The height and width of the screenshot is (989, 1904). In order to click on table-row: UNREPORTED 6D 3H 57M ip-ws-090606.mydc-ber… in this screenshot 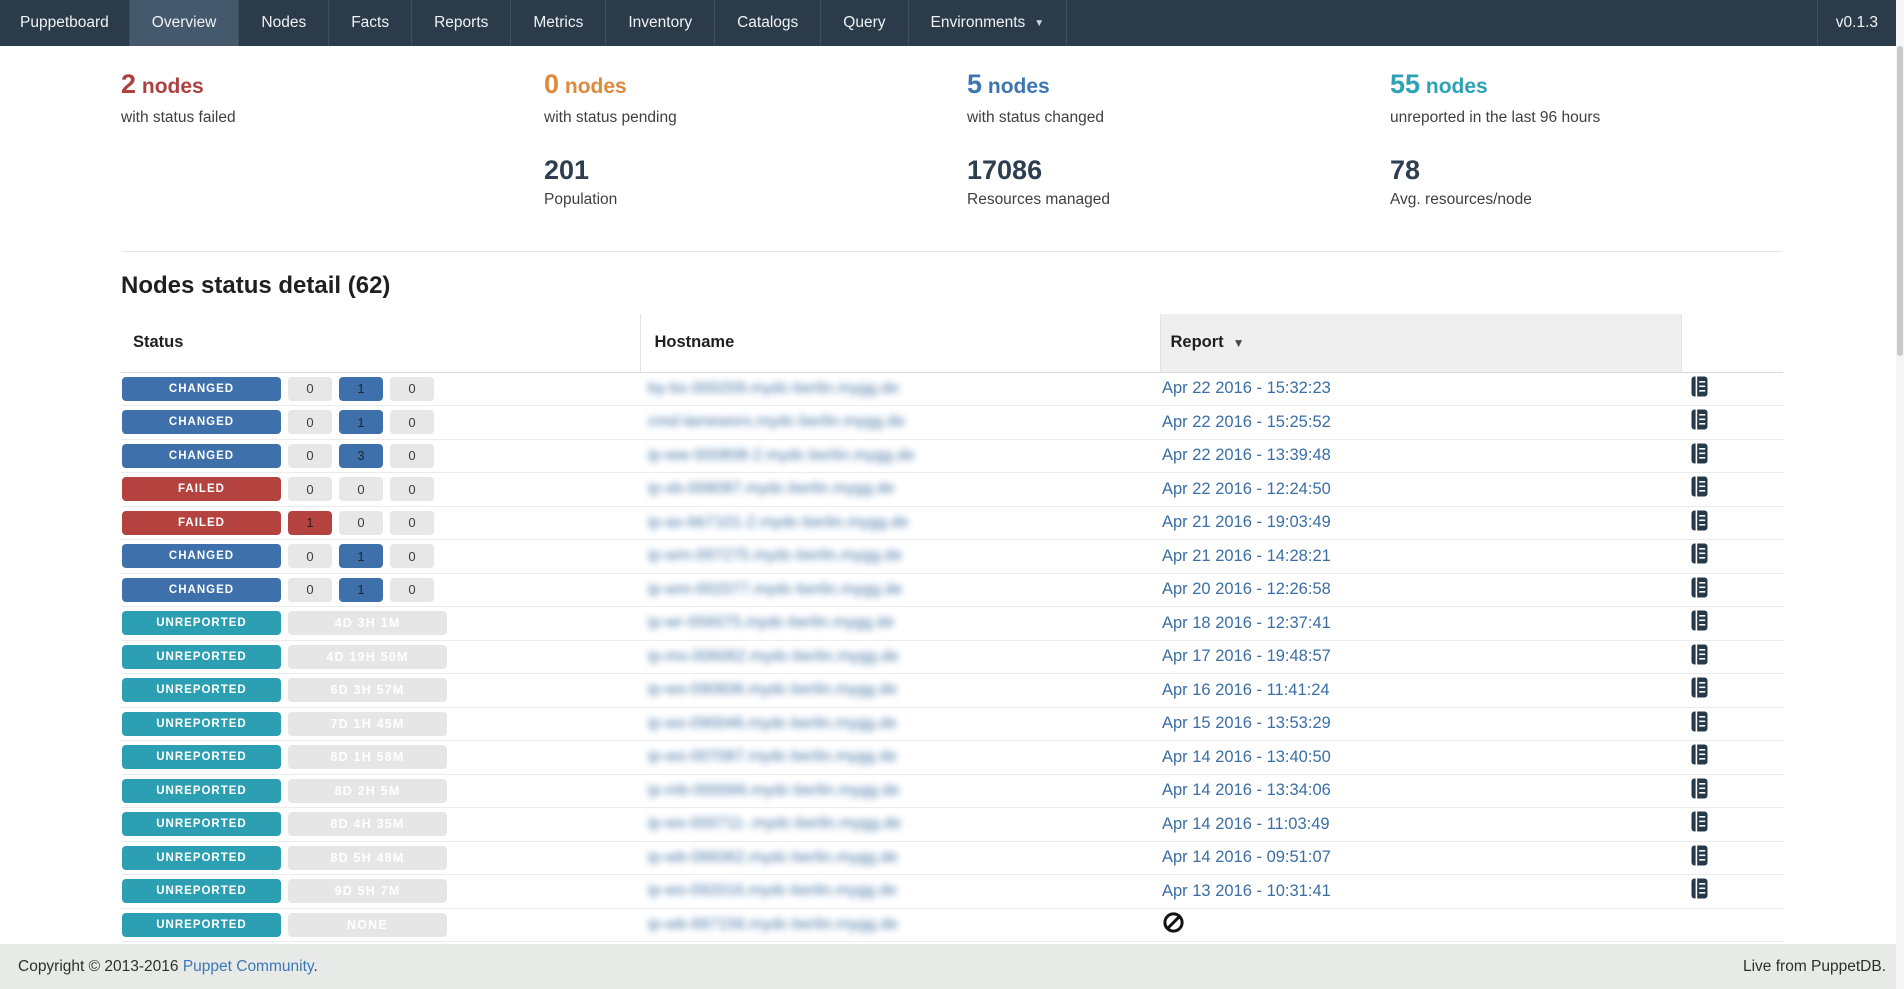, I will do `click(952, 690)`.